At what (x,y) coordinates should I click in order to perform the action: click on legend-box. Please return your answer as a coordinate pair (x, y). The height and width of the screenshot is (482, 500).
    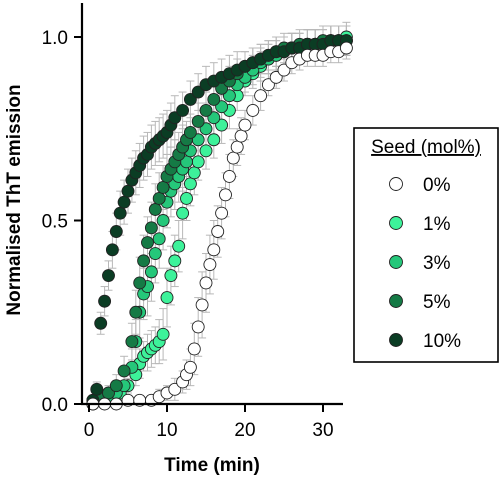
    Looking at the image, I should click on (426, 245).